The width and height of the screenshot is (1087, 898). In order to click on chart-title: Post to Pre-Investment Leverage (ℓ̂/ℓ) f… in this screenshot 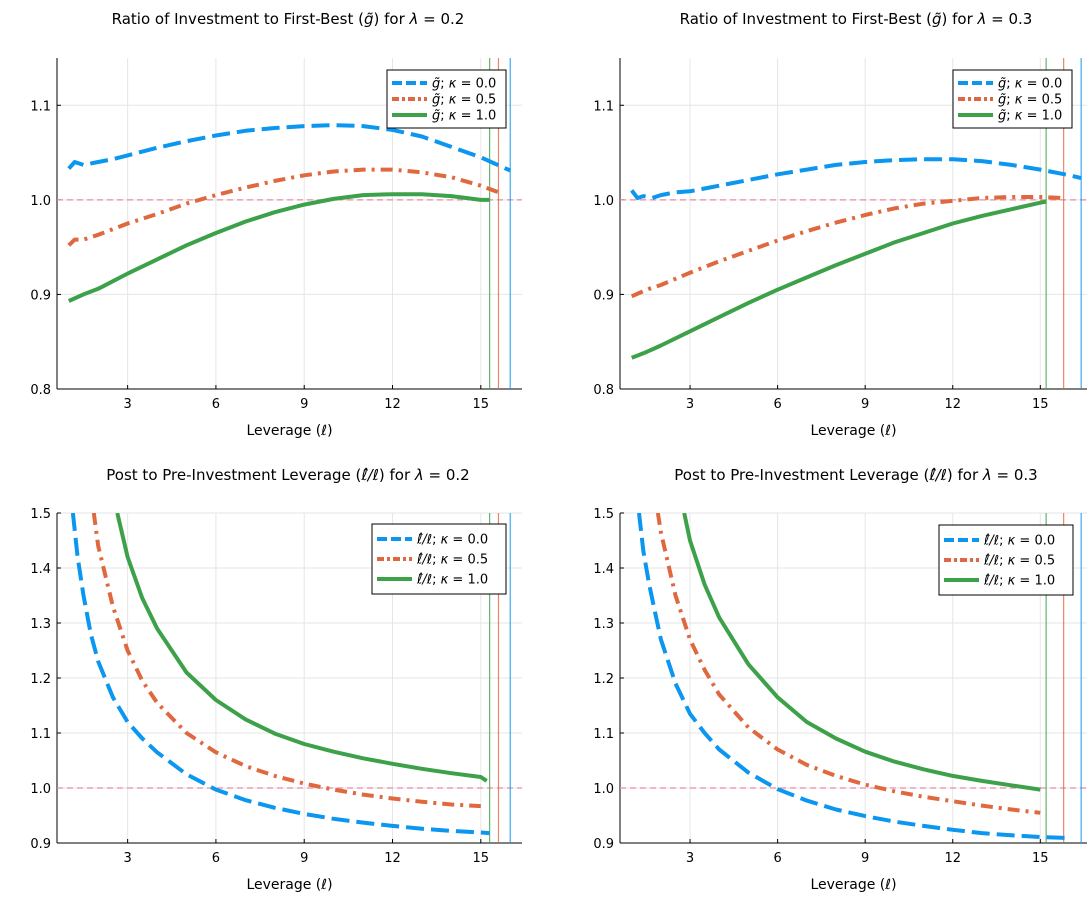, I will do `click(855, 475)`.